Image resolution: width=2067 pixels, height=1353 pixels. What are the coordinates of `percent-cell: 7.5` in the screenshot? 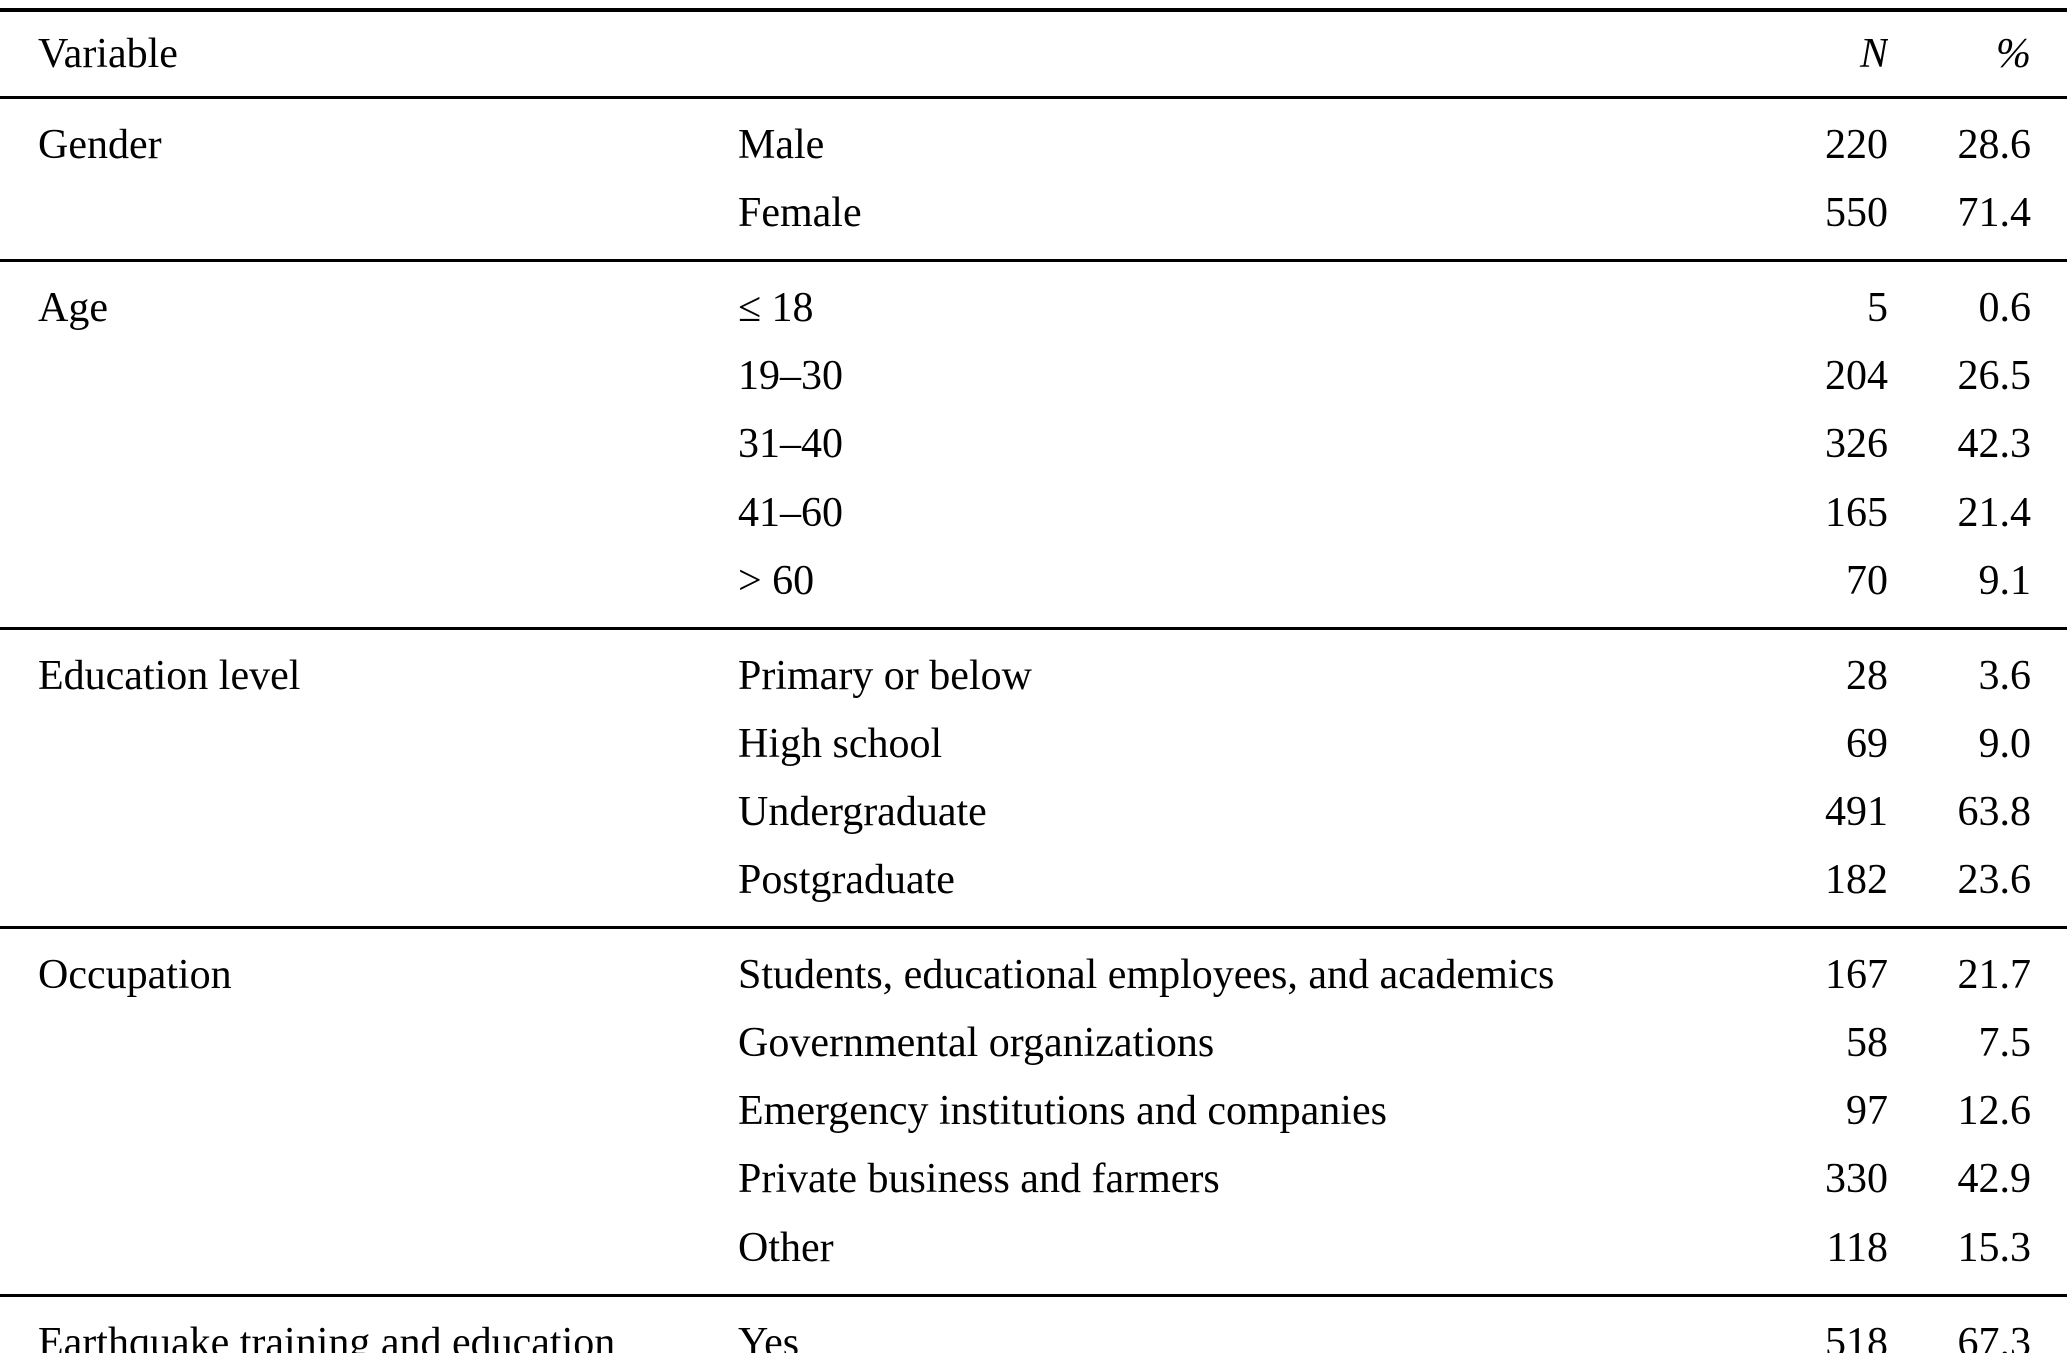 It's located at (2005, 1043).